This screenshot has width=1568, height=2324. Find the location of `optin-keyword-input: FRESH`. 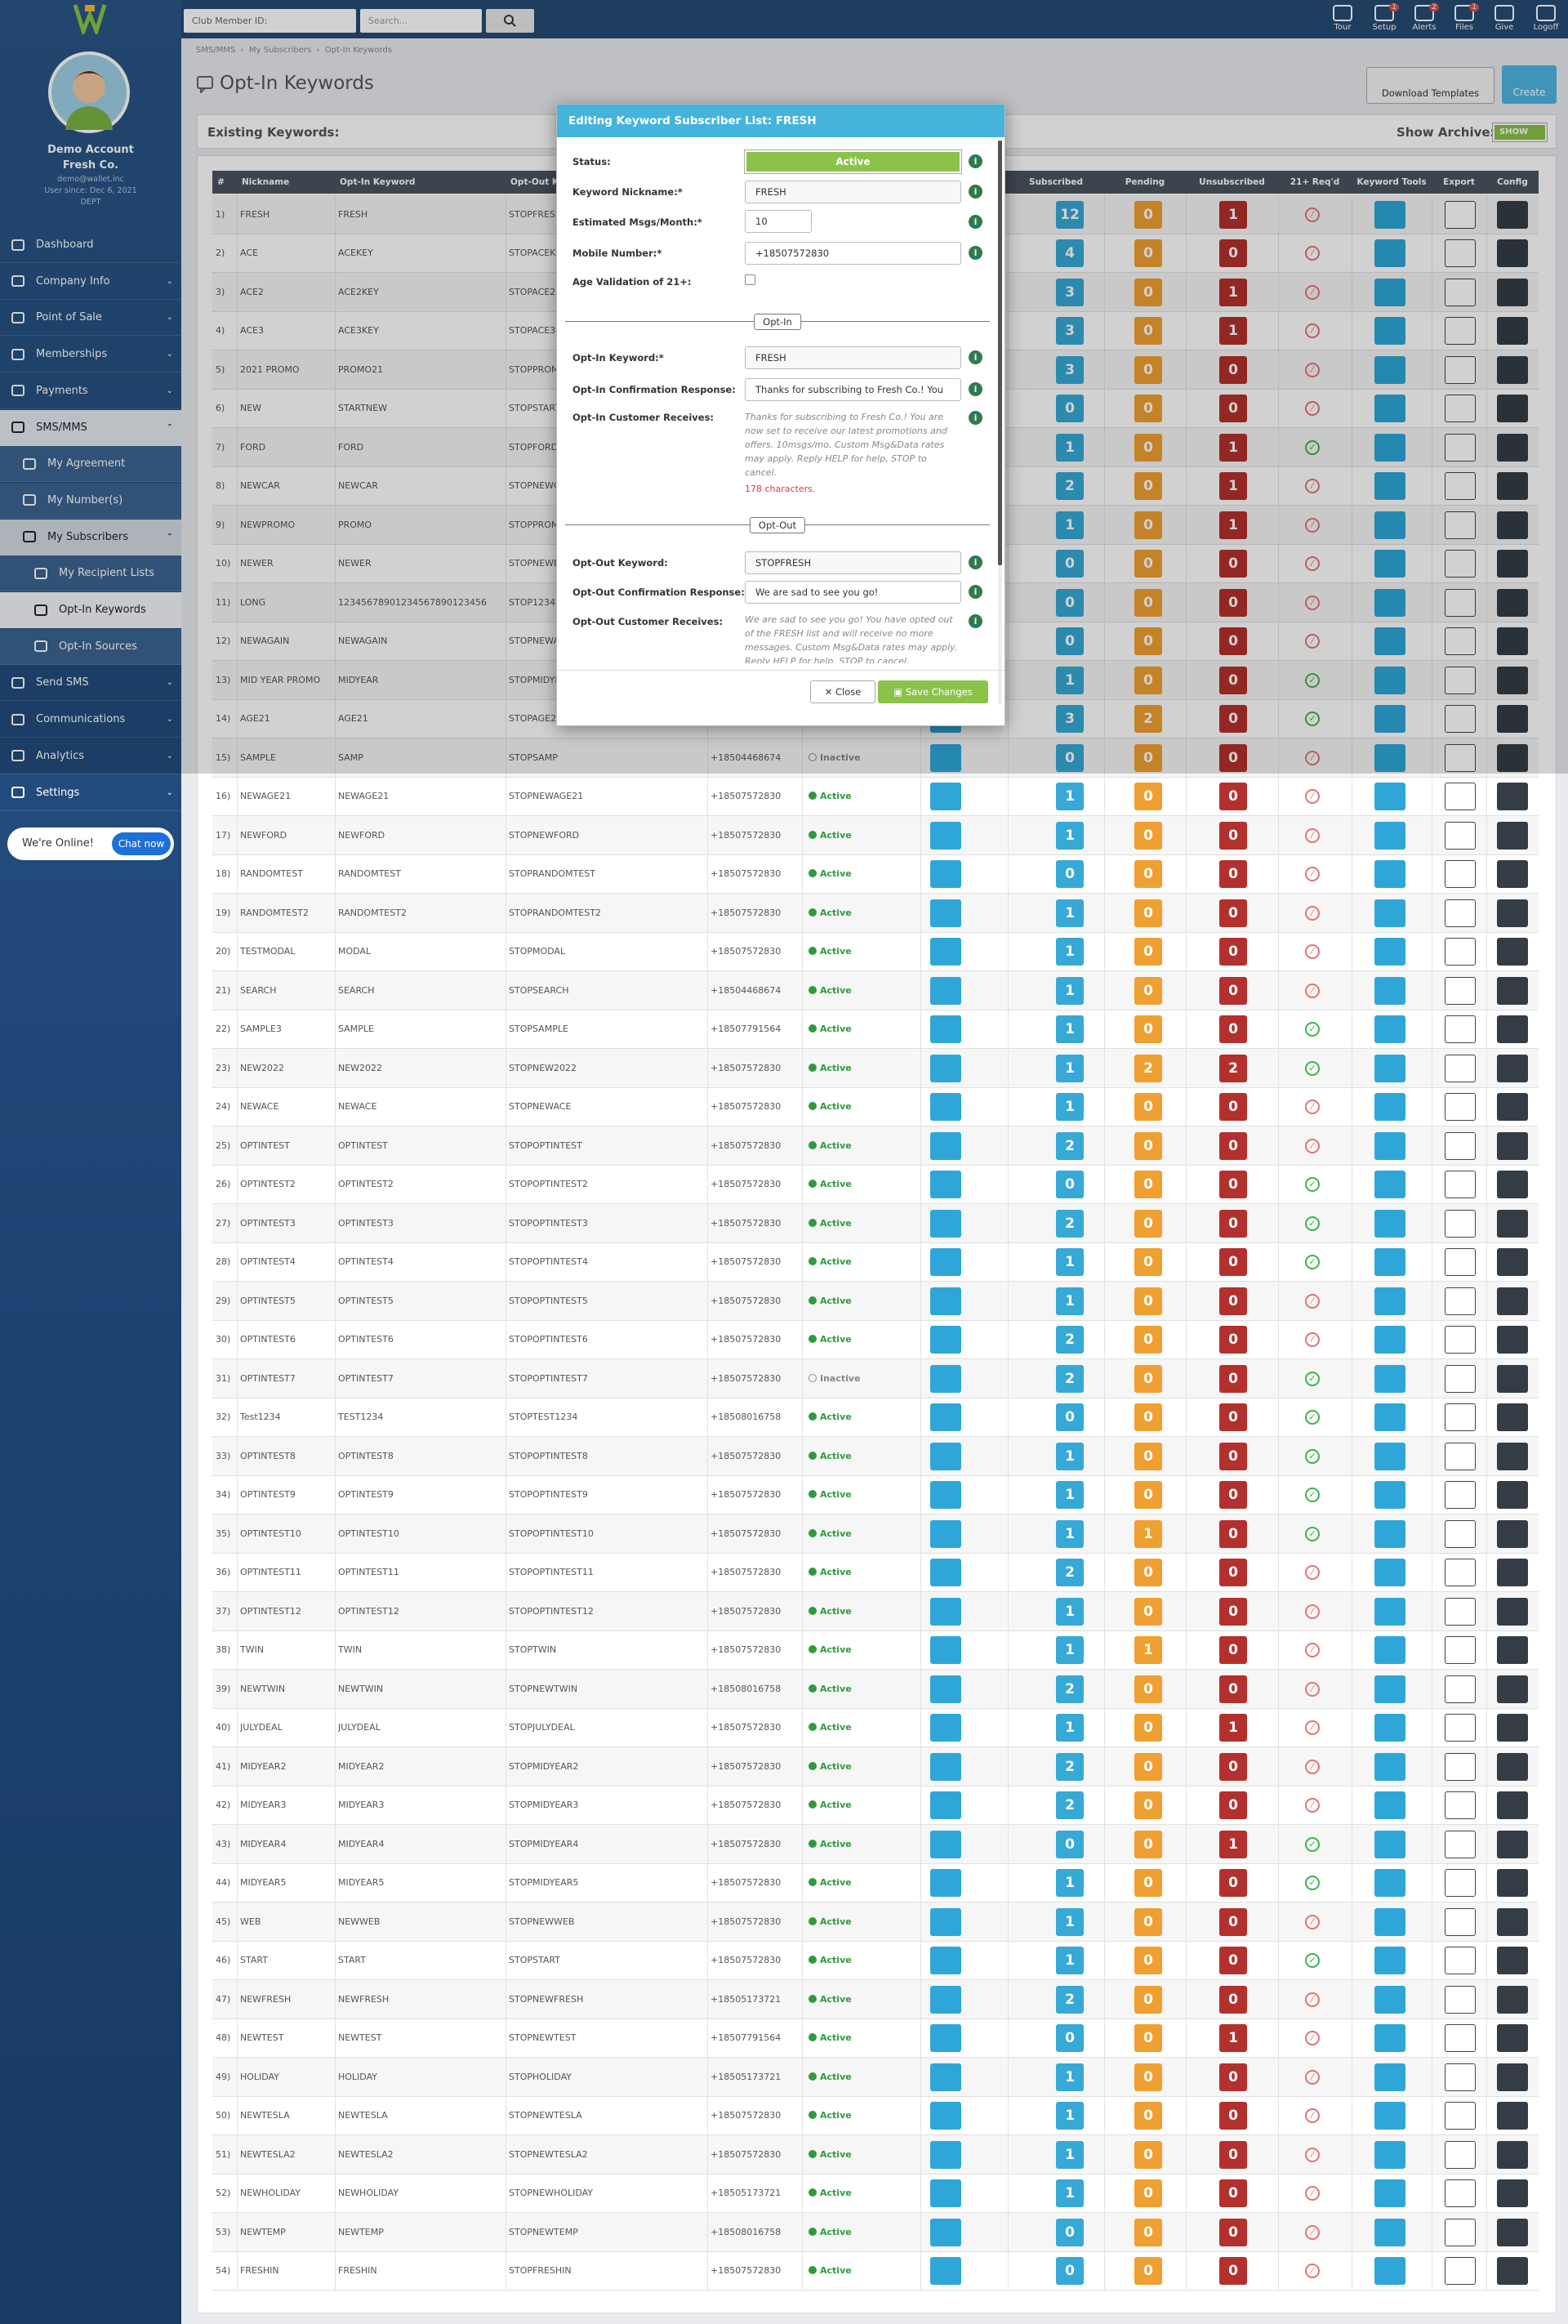

optin-keyword-input: FRESH is located at coordinates (853, 357).